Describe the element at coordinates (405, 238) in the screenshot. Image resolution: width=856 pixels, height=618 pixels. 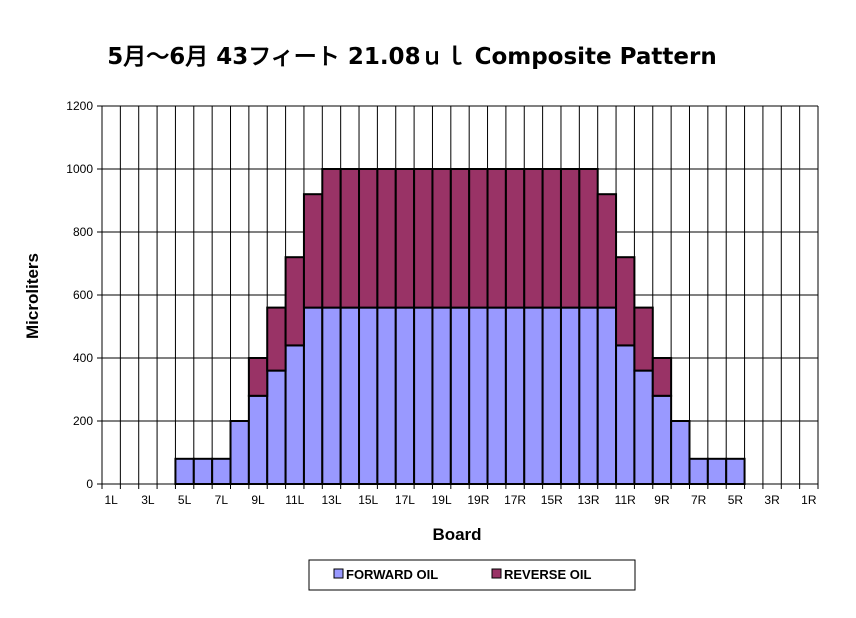
I see `bar-reverse-oil-17L` at that location.